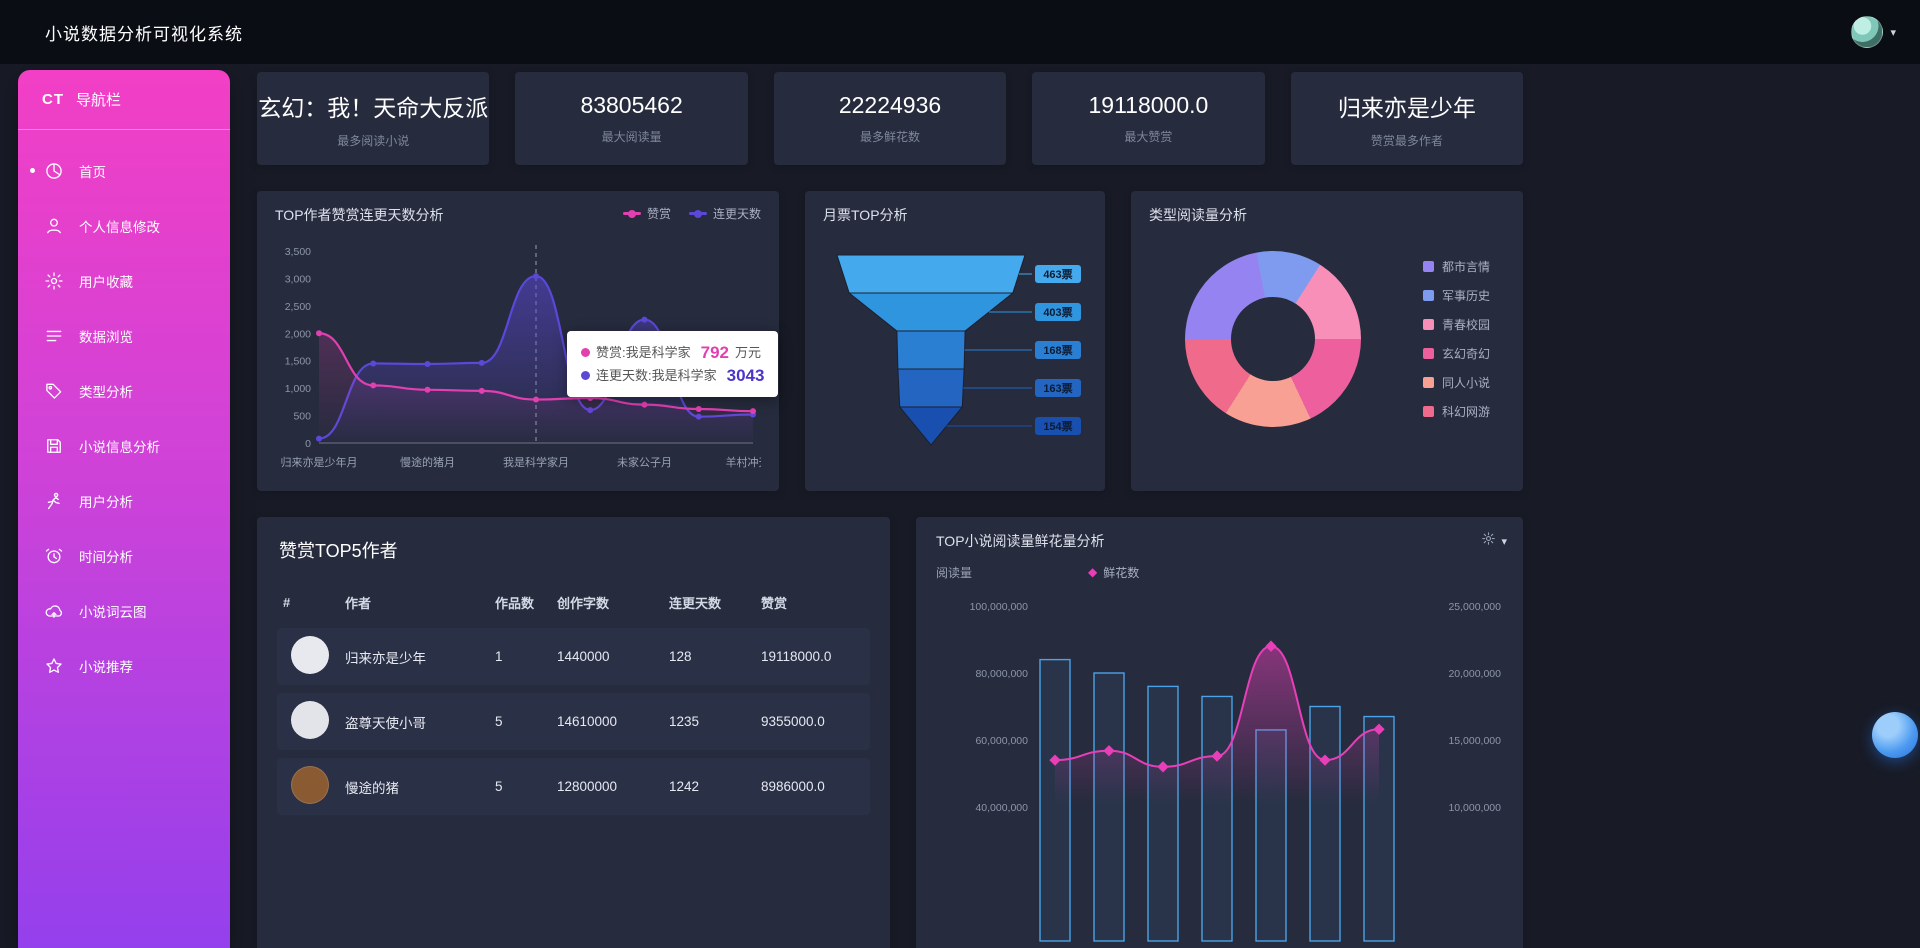 The image size is (1920, 948). Describe the element at coordinates (298, 389) in the screenshot. I see `svg-text: 1,000` at that location.